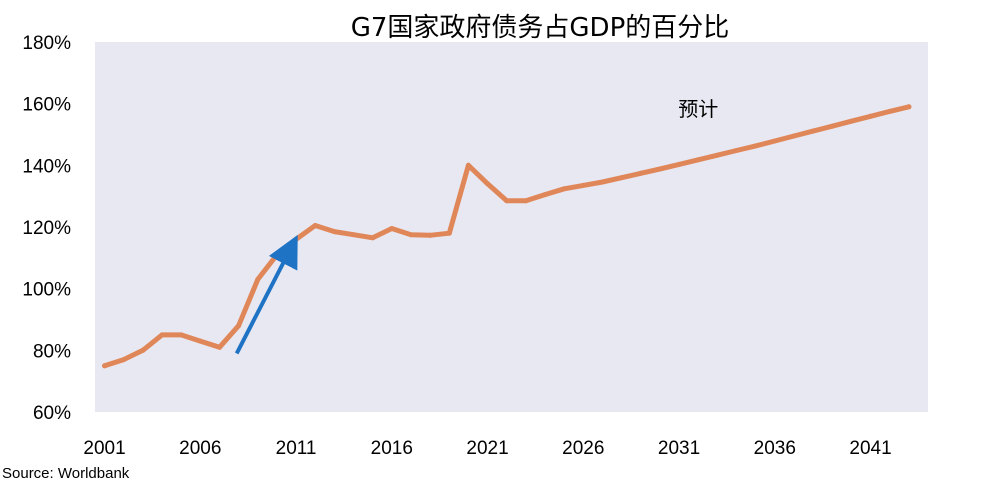  I want to click on chart-title: G7国家政府债务占GDP的百分比, so click(540, 28).